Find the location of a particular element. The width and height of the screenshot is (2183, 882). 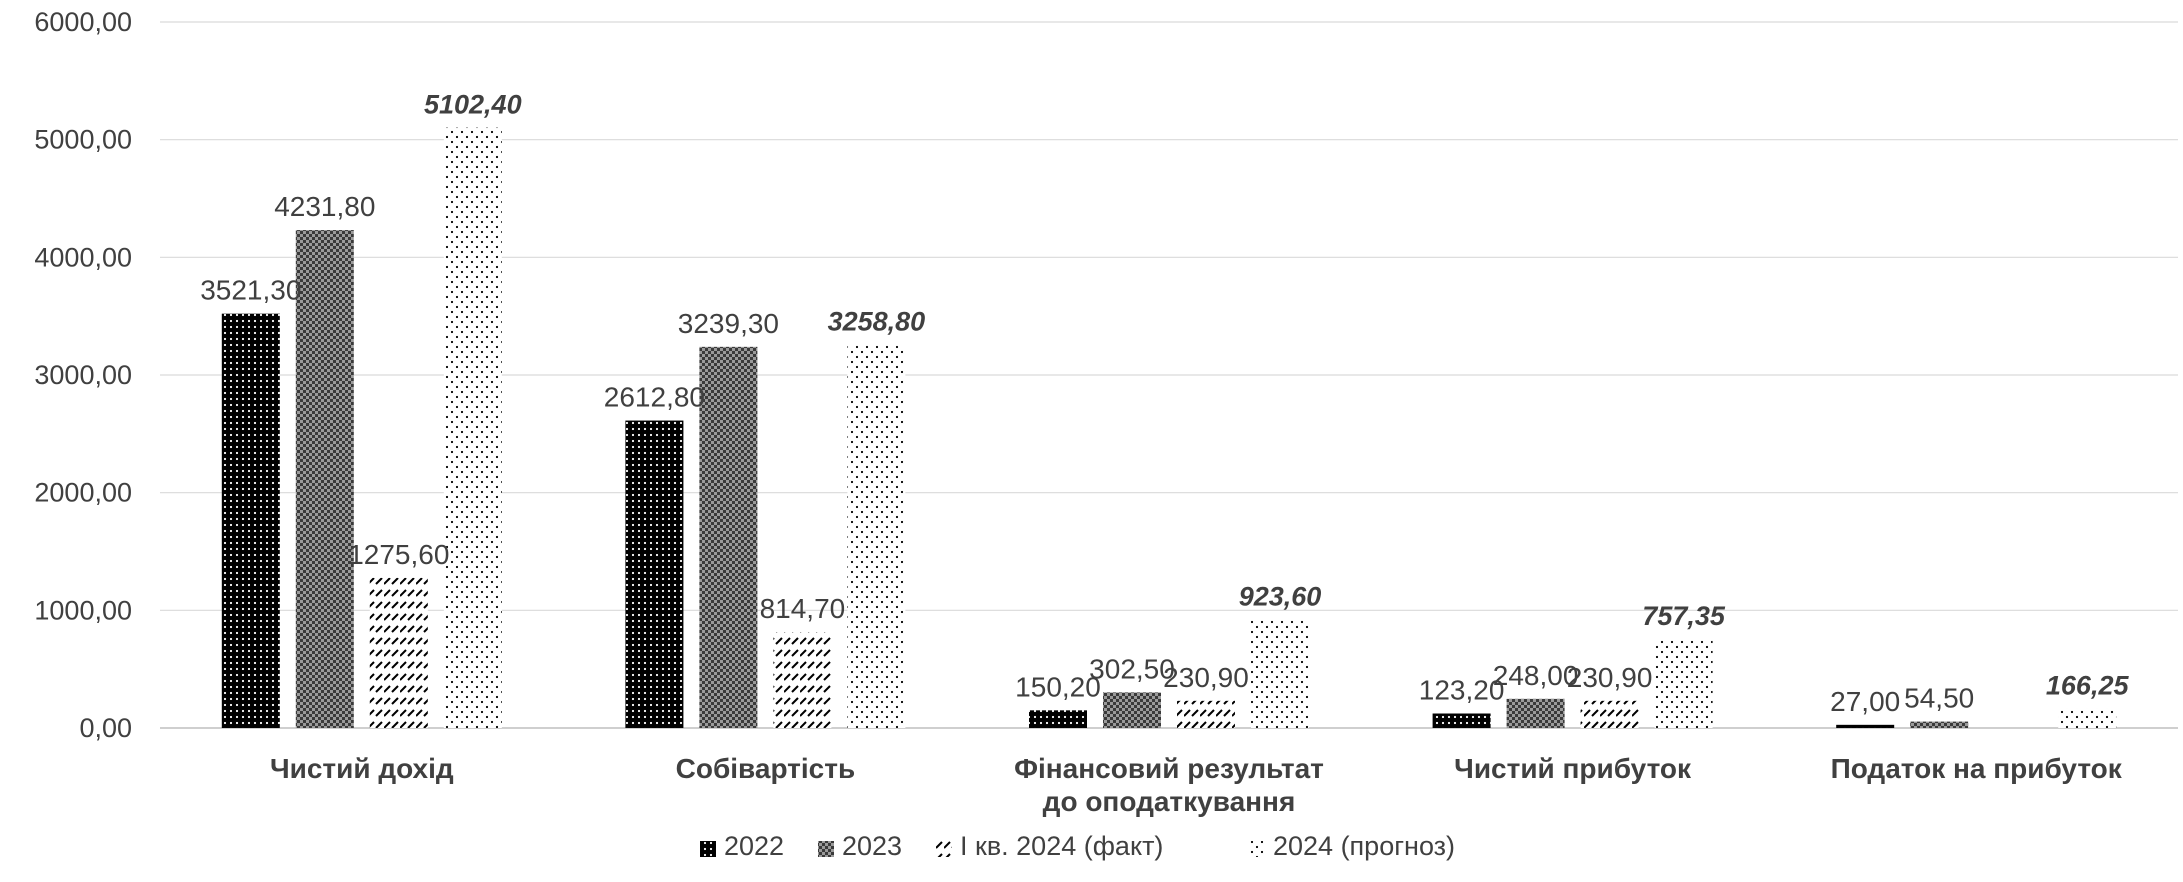

data-label: 123,20 is located at coordinates (1462, 690).